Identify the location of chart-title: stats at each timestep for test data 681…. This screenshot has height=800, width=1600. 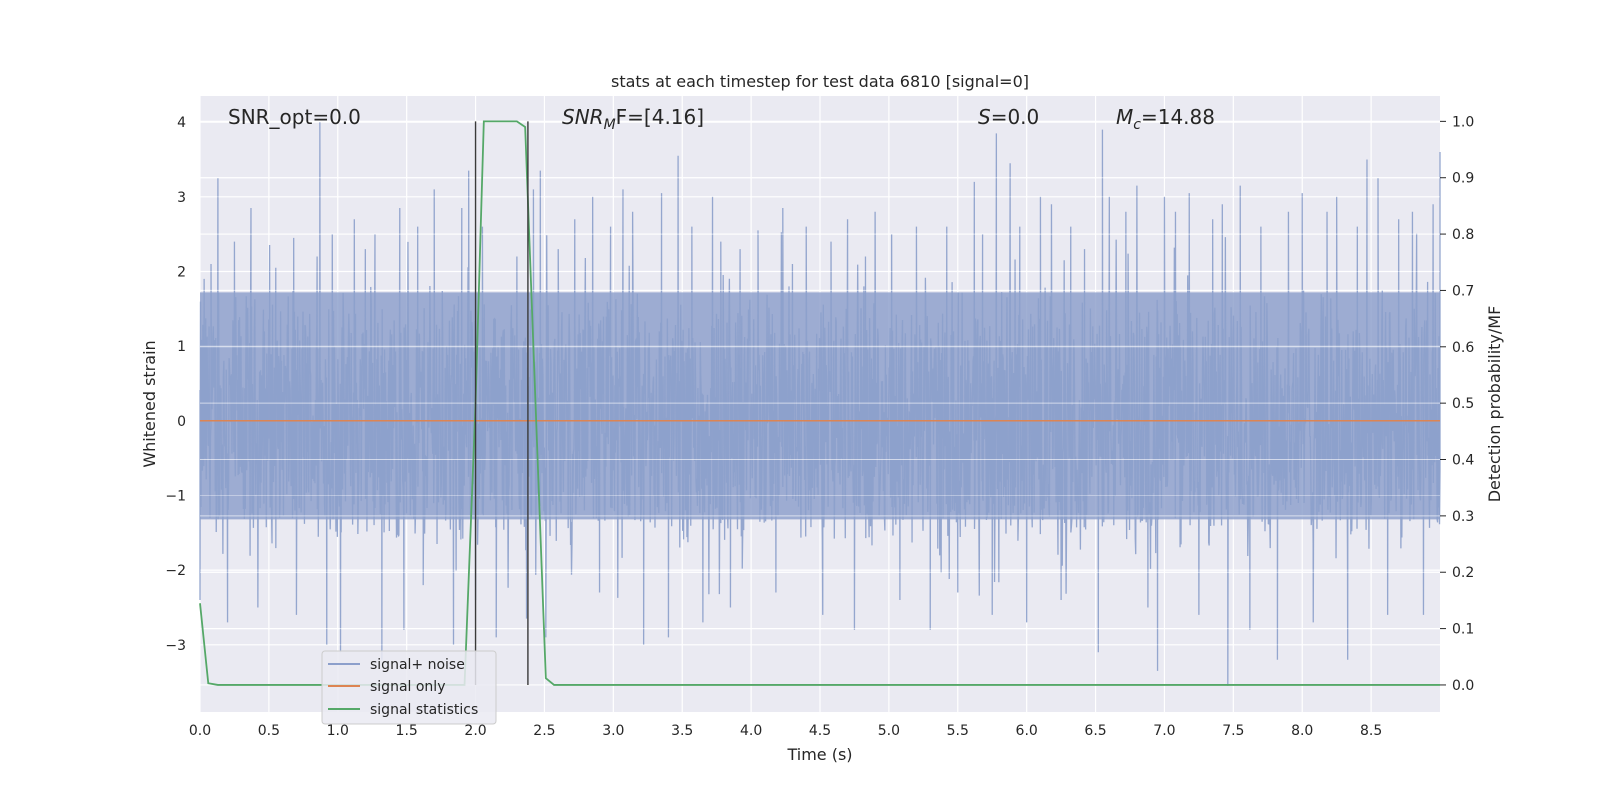
(820, 81).